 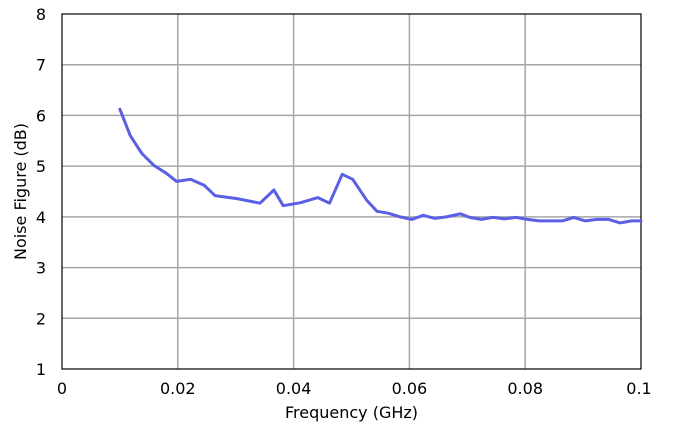 I want to click on y-tick-label: 5, so click(x=41, y=166).